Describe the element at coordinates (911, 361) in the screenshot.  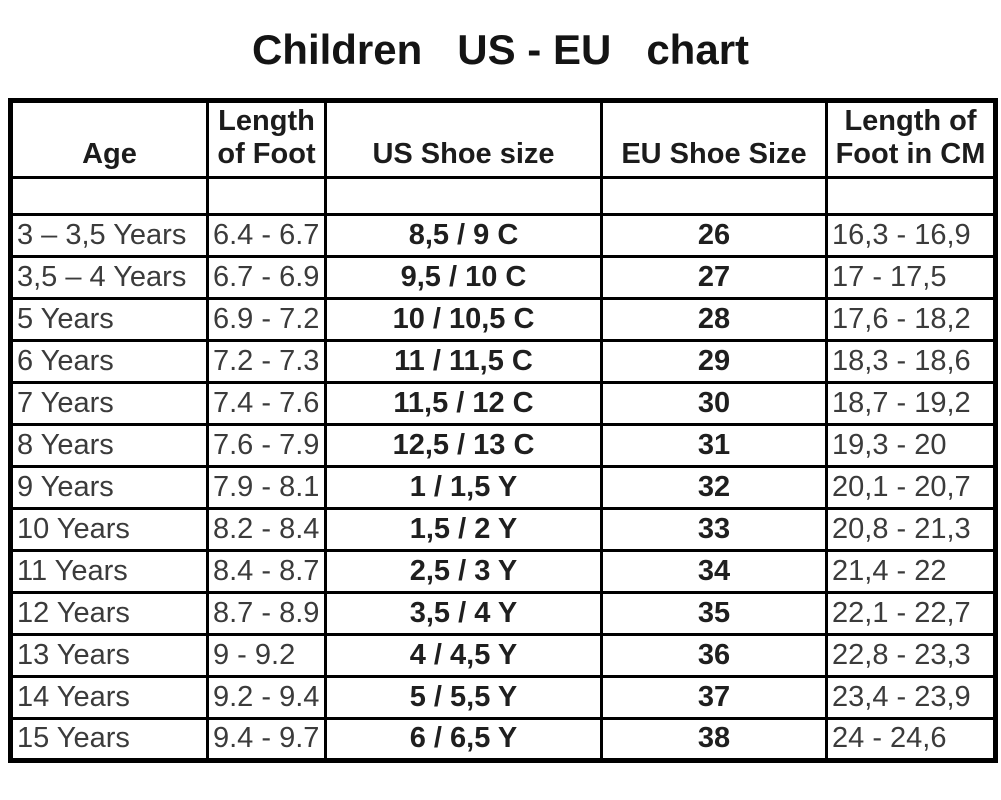
I see `length-of-foot-cm-cell: 18,3 - 18,6` at that location.